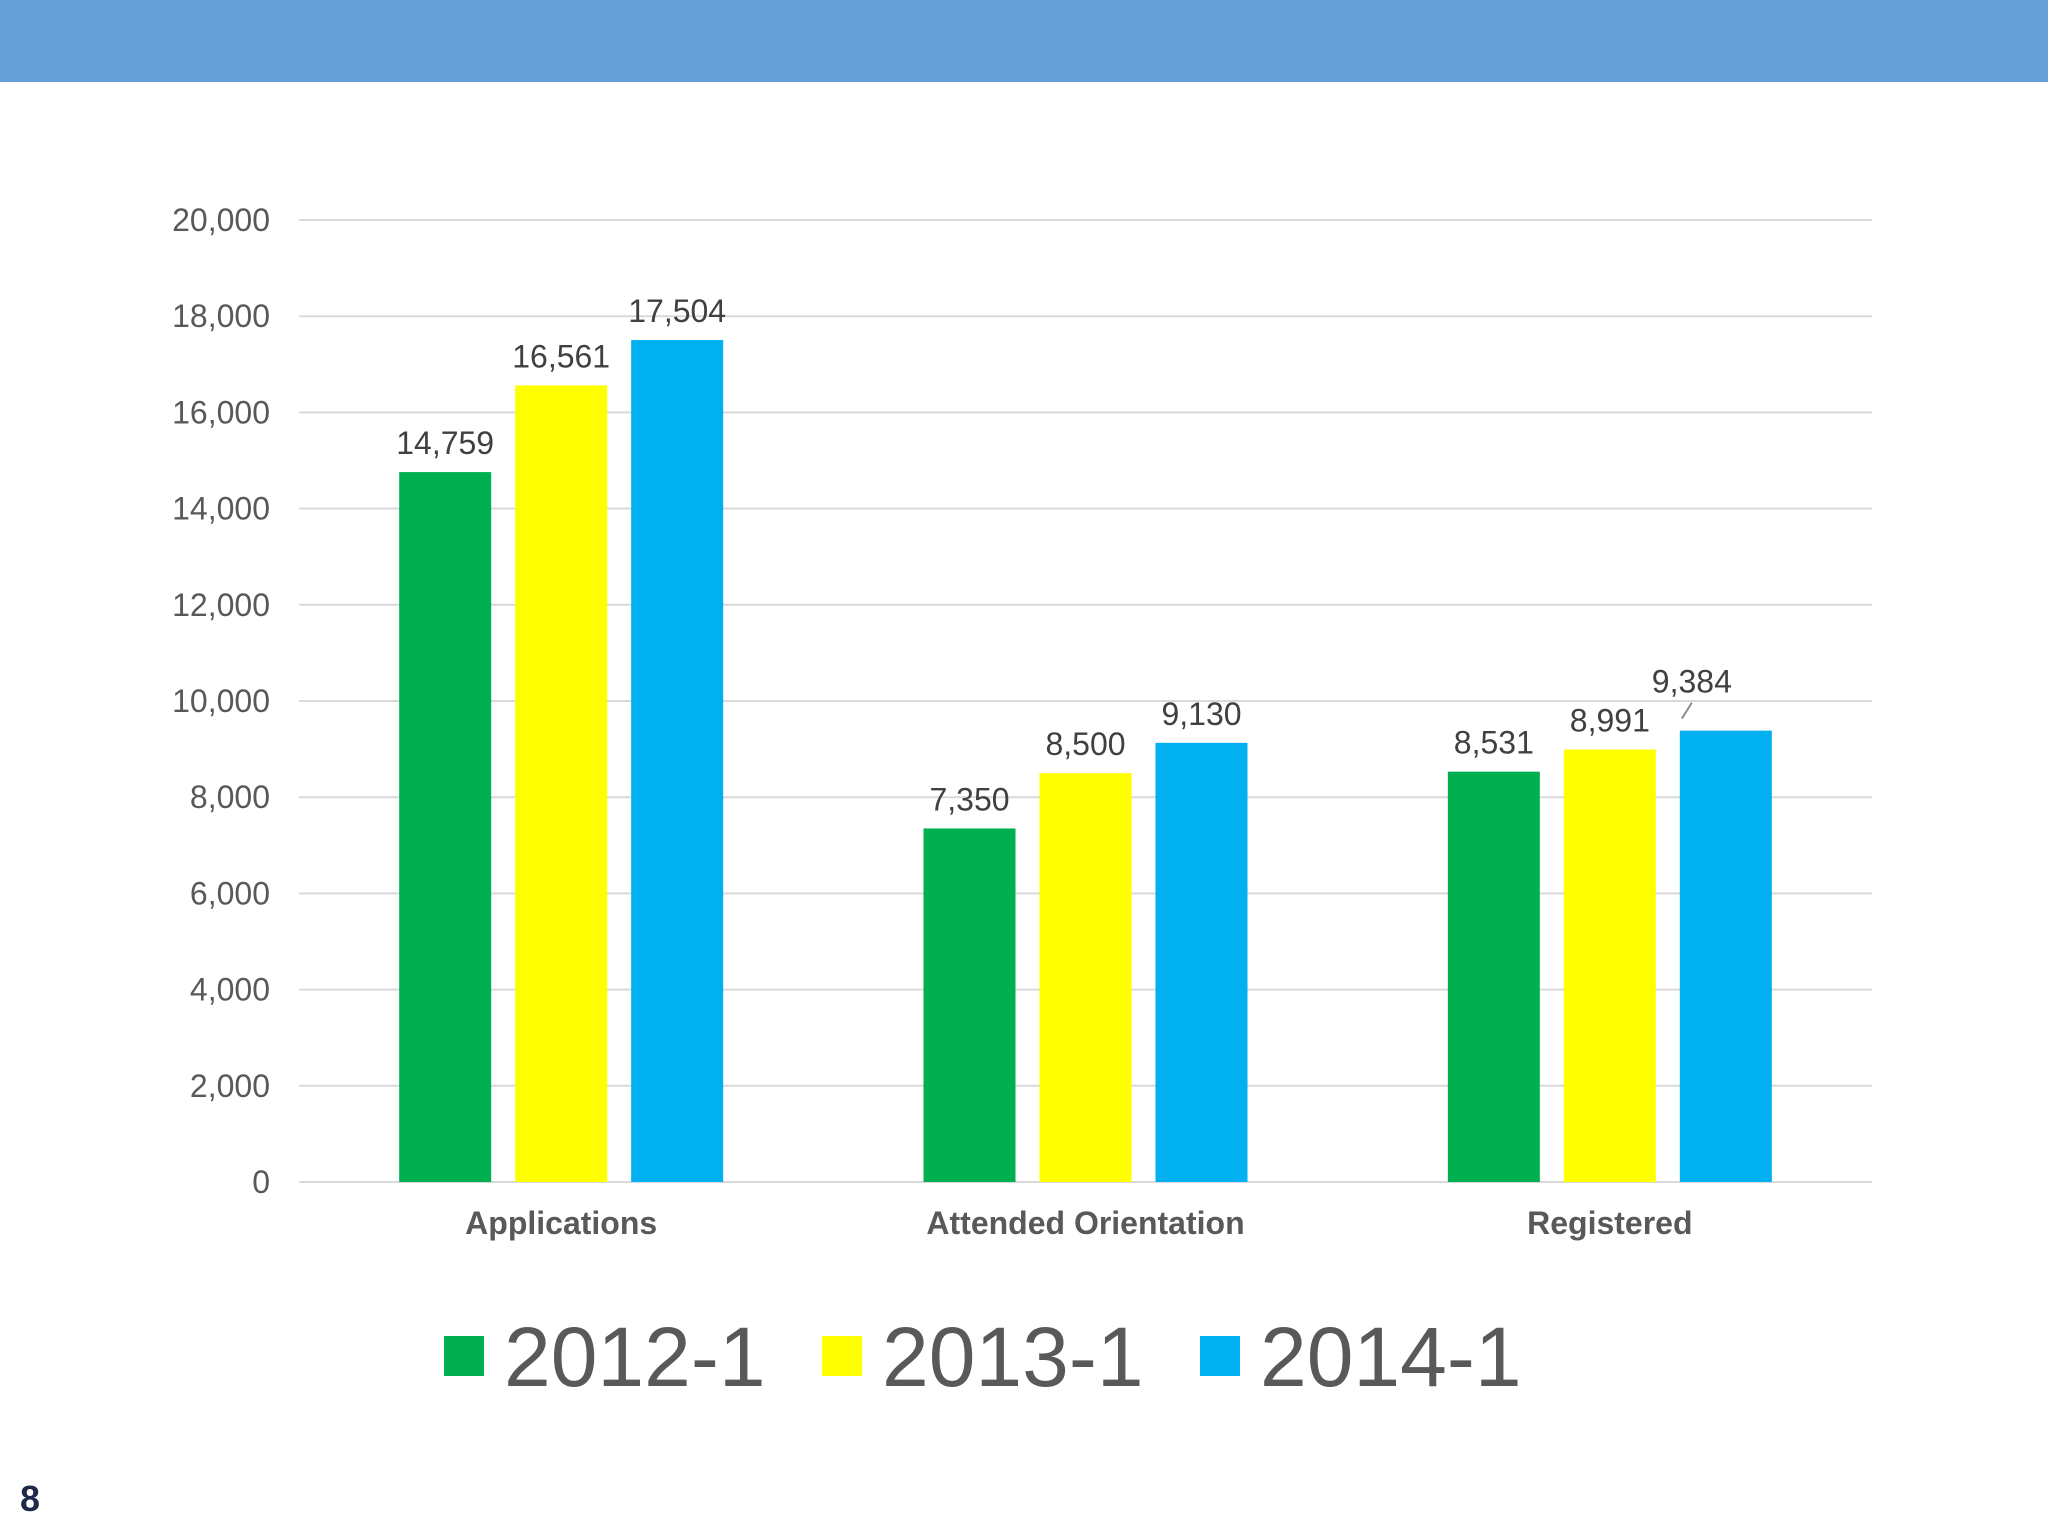  Describe the element at coordinates (1085, 744) in the screenshot. I see `data-label: 8,500` at that location.